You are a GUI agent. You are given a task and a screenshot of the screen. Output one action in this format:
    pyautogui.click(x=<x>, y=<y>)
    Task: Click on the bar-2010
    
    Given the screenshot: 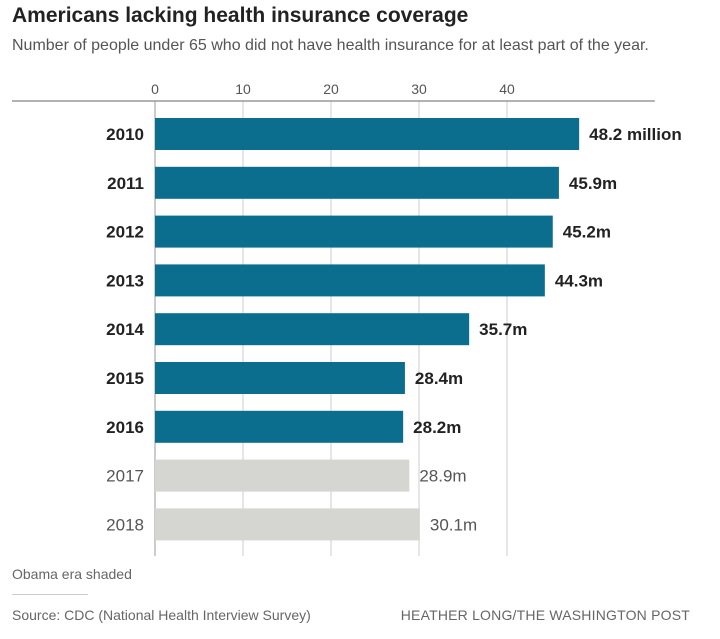 What is the action you would take?
    pyautogui.click(x=367, y=134)
    